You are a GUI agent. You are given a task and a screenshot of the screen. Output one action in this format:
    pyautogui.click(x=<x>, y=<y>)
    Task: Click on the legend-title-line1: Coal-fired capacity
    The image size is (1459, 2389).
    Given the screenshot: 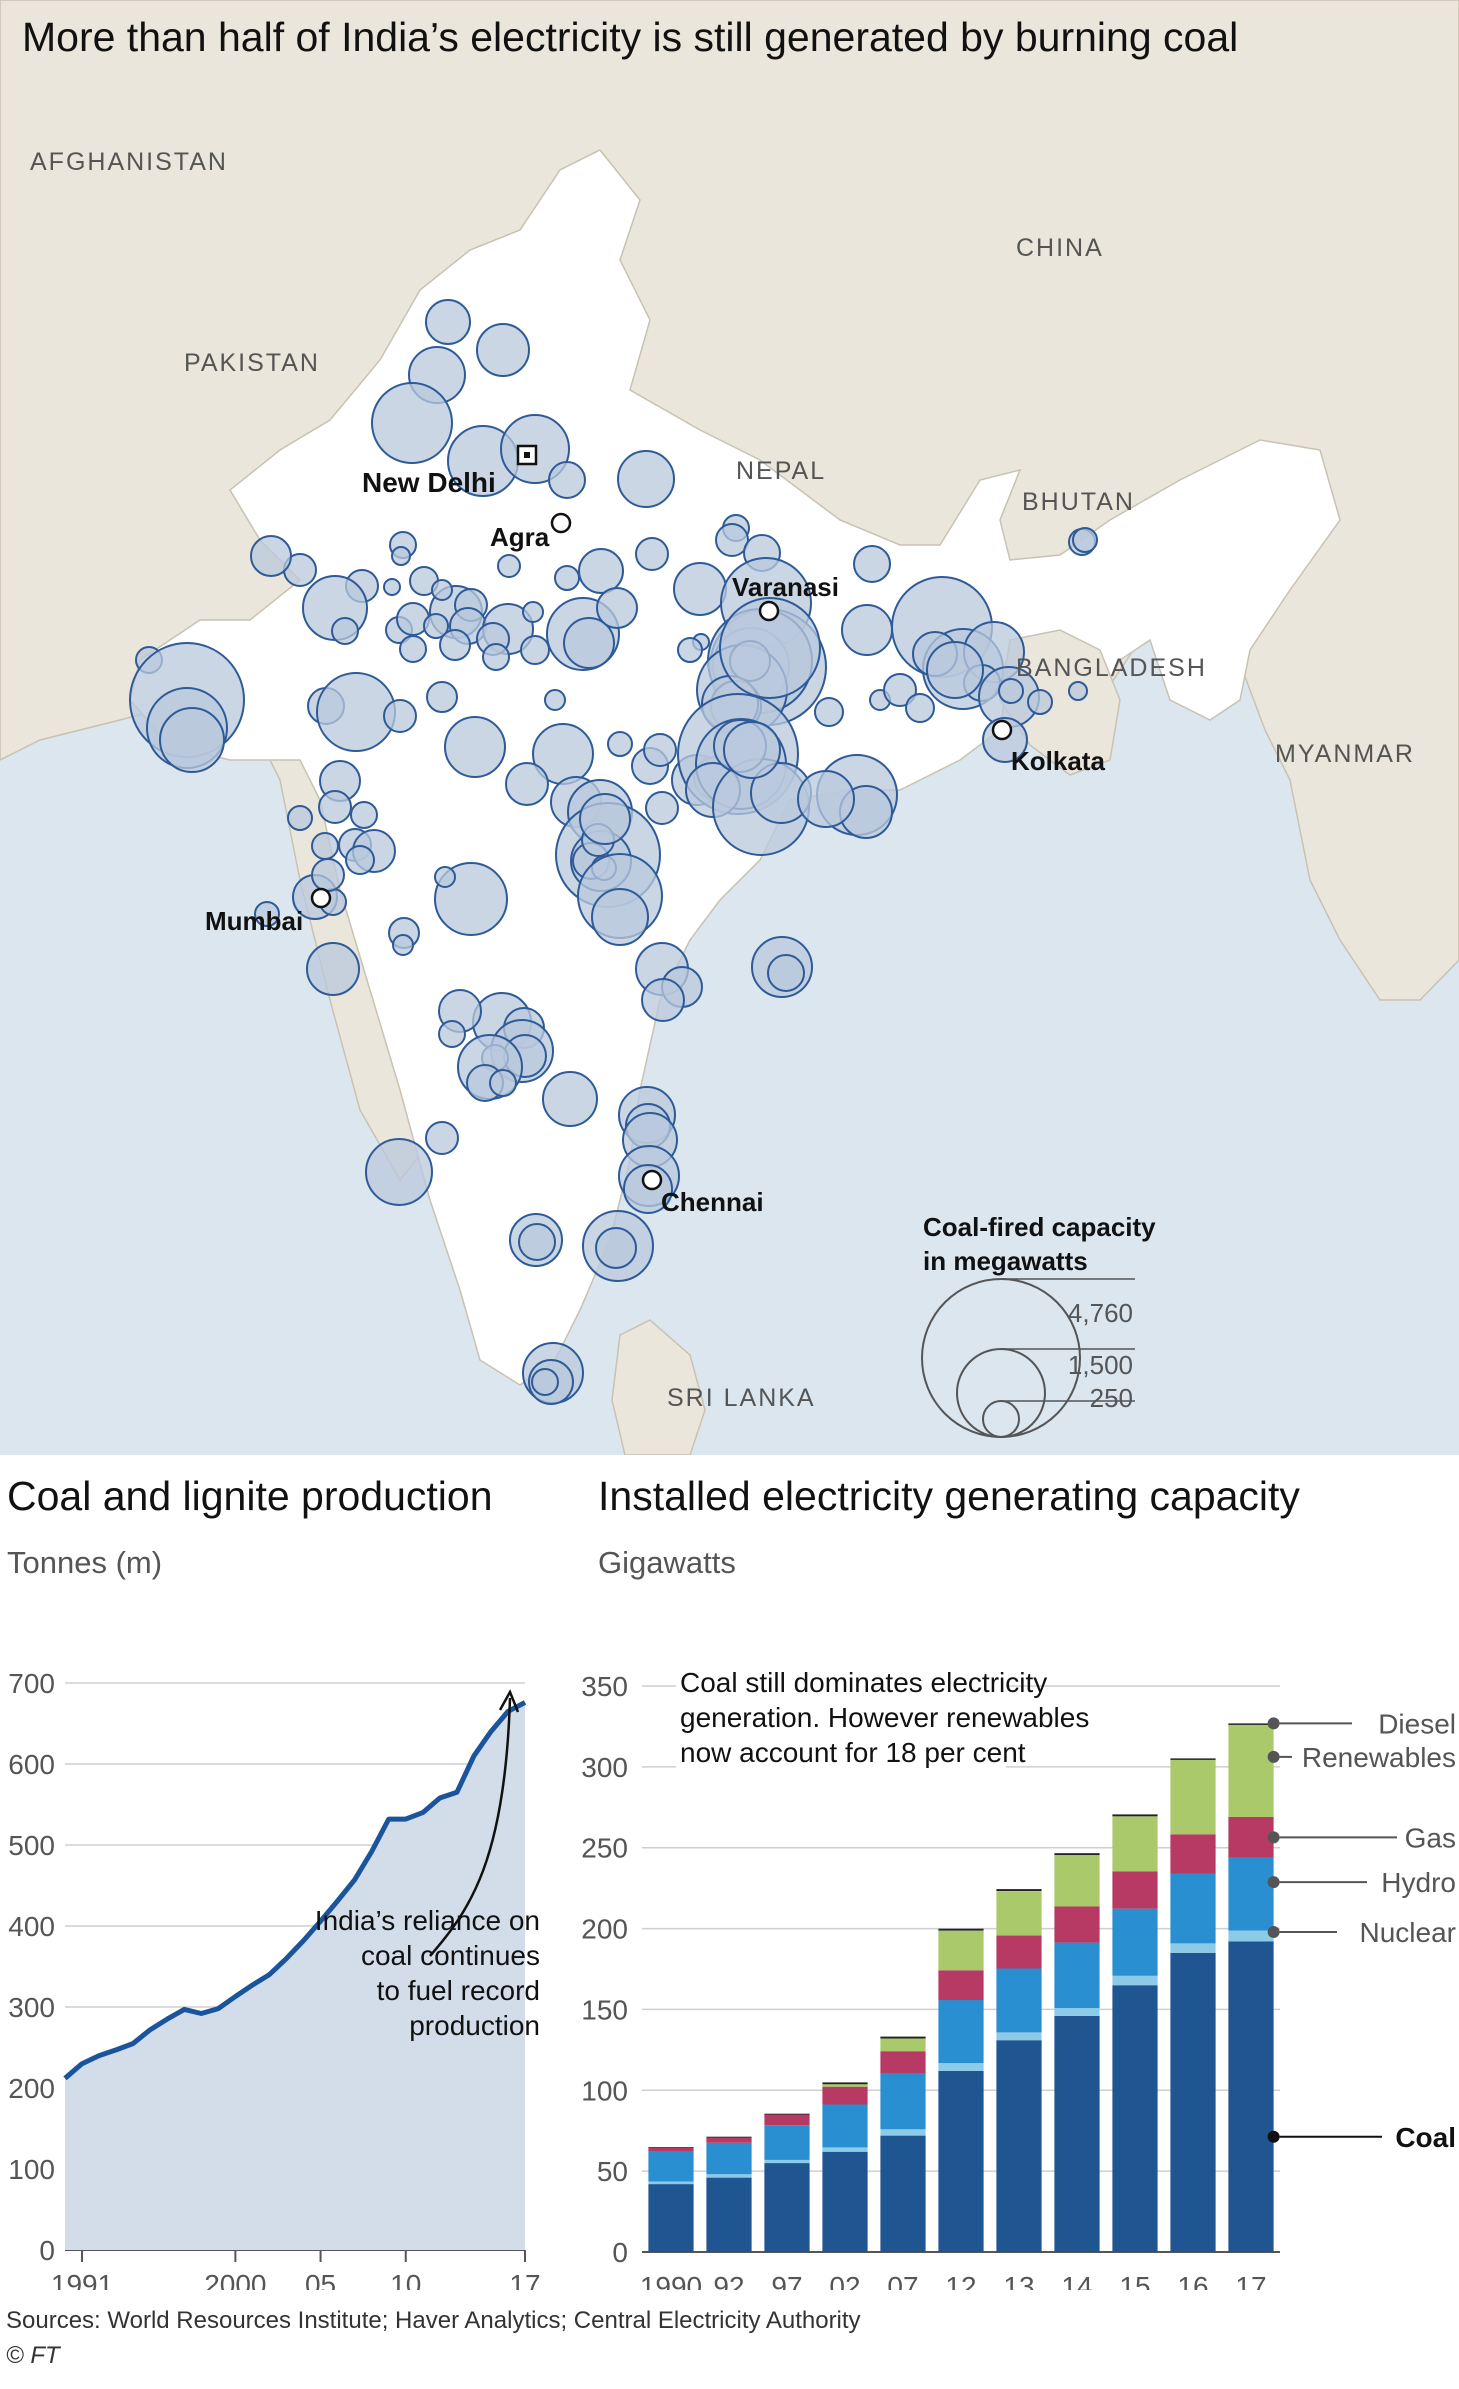 What is the action you would take?
    pyautogui.click(x=1039, y=1227)
    